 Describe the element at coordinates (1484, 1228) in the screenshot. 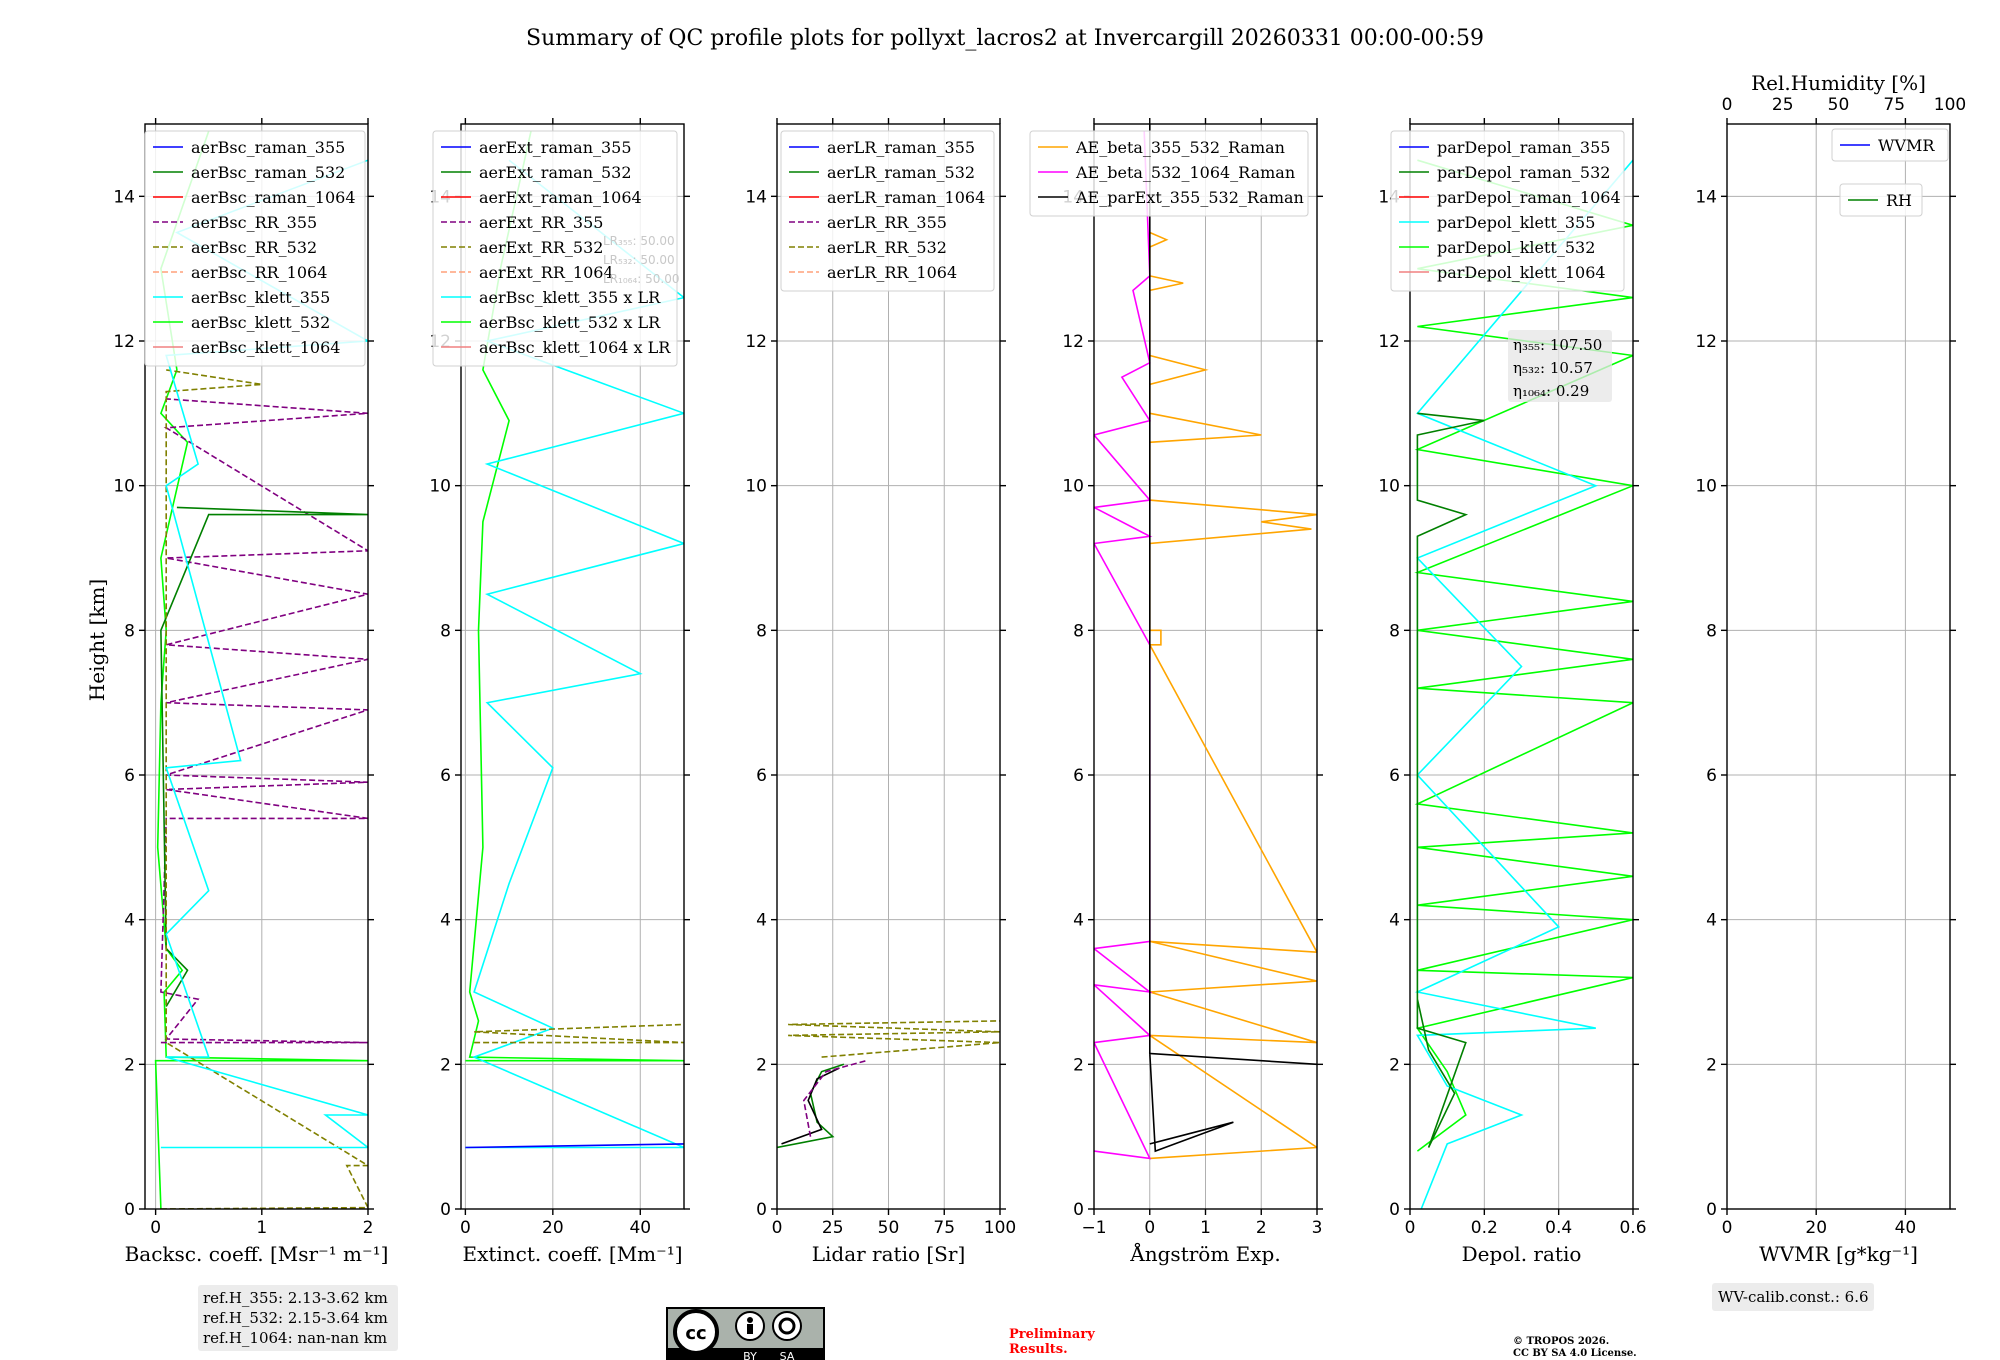

I see `x-tick-label: 0.2` at that location.